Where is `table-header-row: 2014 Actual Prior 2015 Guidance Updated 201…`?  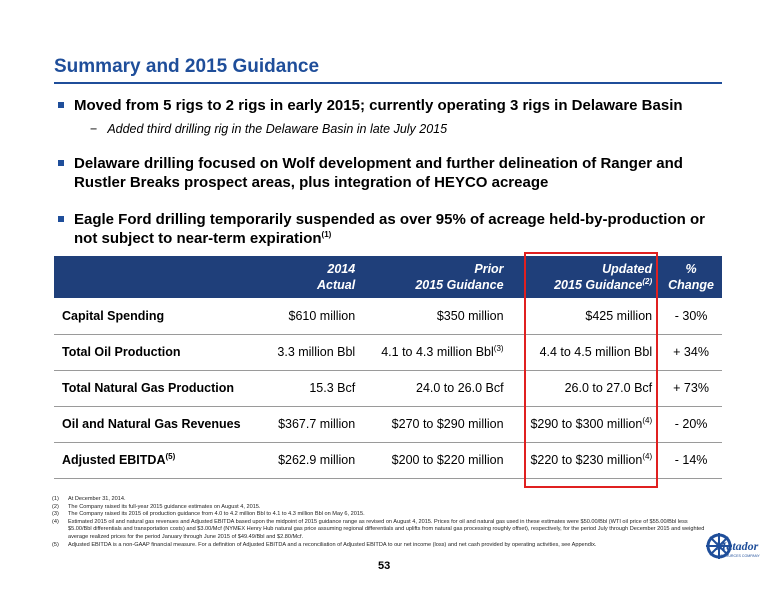
table-header-row: 2014 Actual Prior 2015 Guidance Updated 201… is located at coordinates (388, 277).